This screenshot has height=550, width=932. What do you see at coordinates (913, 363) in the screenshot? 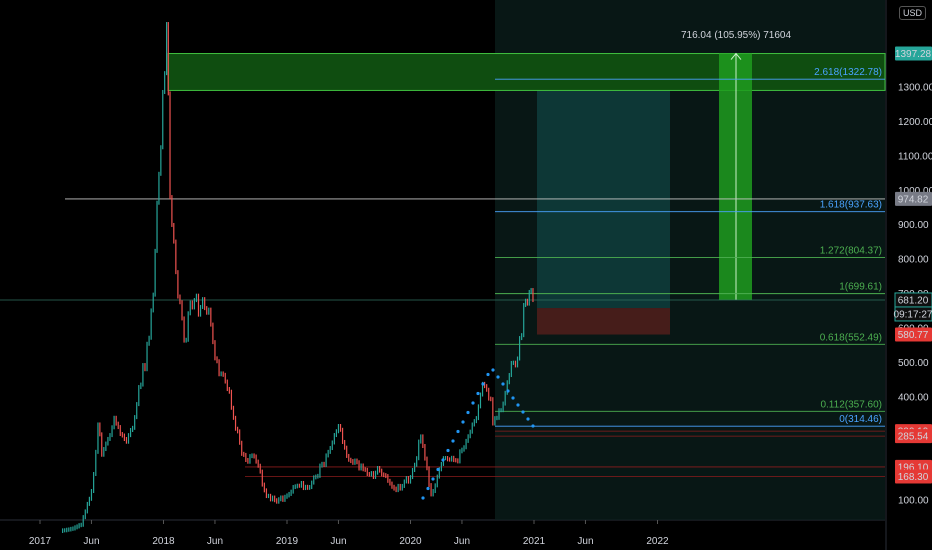
I see `y-tick-label: 500.00` at bounding box center [913, 363].